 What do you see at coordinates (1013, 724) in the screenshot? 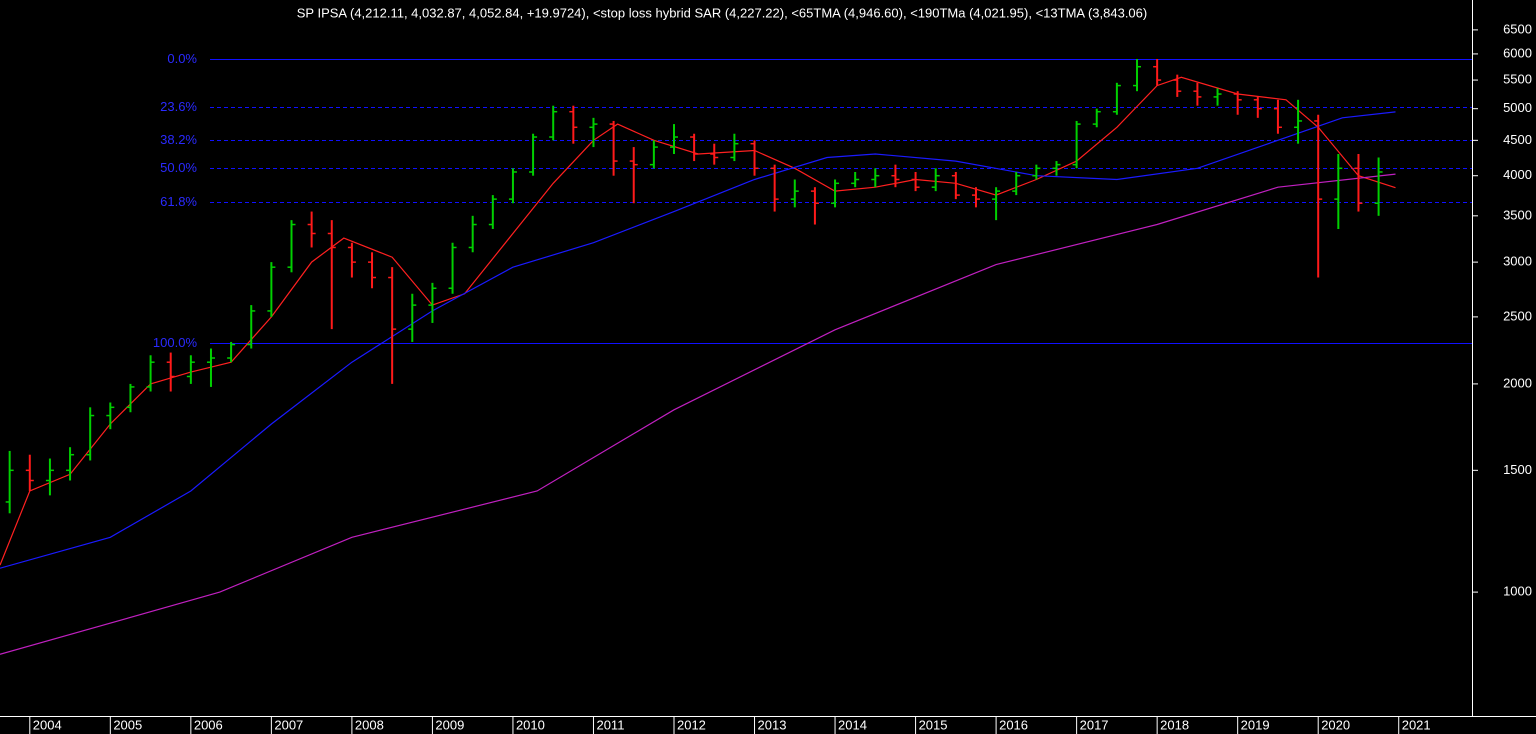
I see `x-tick-label: 2016` at bounding box center [1013, 724].